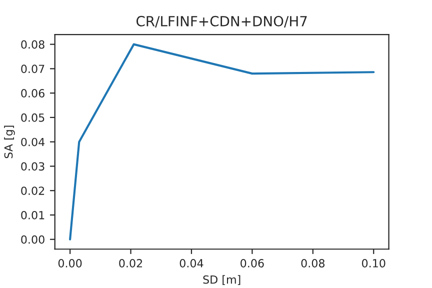 This screenshot has width=432, height=288. What do you see at coordinates (32, 44) in the screenshot?
I see `y-tick-label: 0.08` at bounding box center [32, 44].